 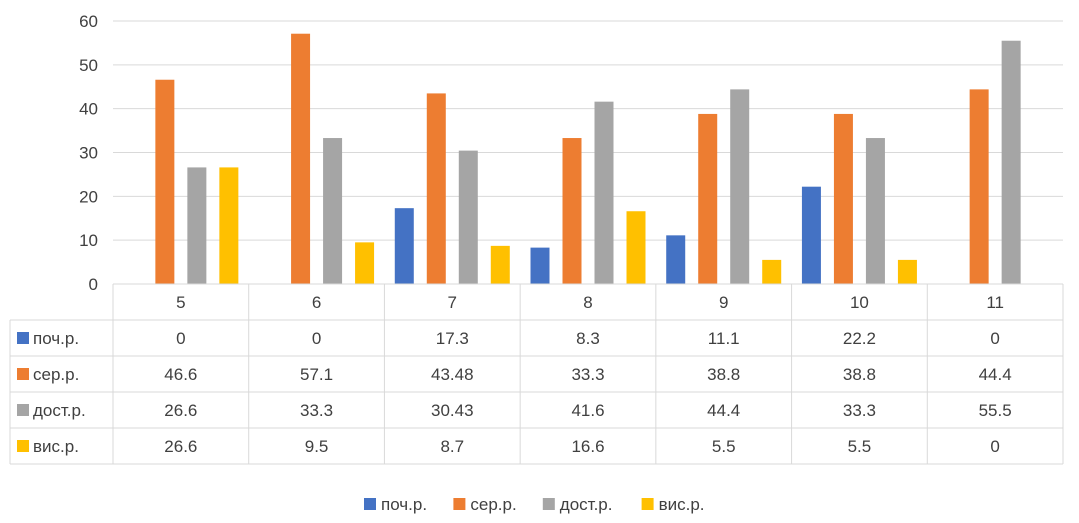 What do you see at coordinates (682, 504) in the screenshot?
I see `legend-label: вис.р.` at bounding box center [682, 504].